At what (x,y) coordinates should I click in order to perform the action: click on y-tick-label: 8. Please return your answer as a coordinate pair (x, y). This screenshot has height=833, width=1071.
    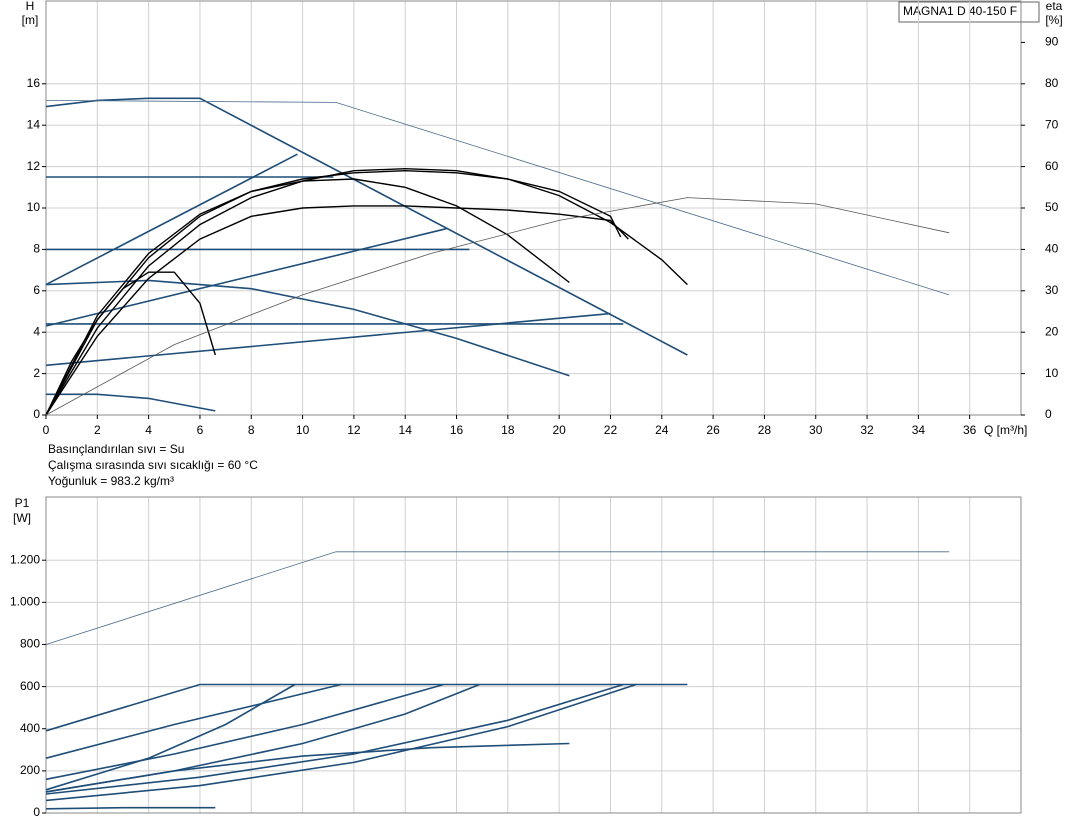
    Looking at the image, I should click on (36, 249).